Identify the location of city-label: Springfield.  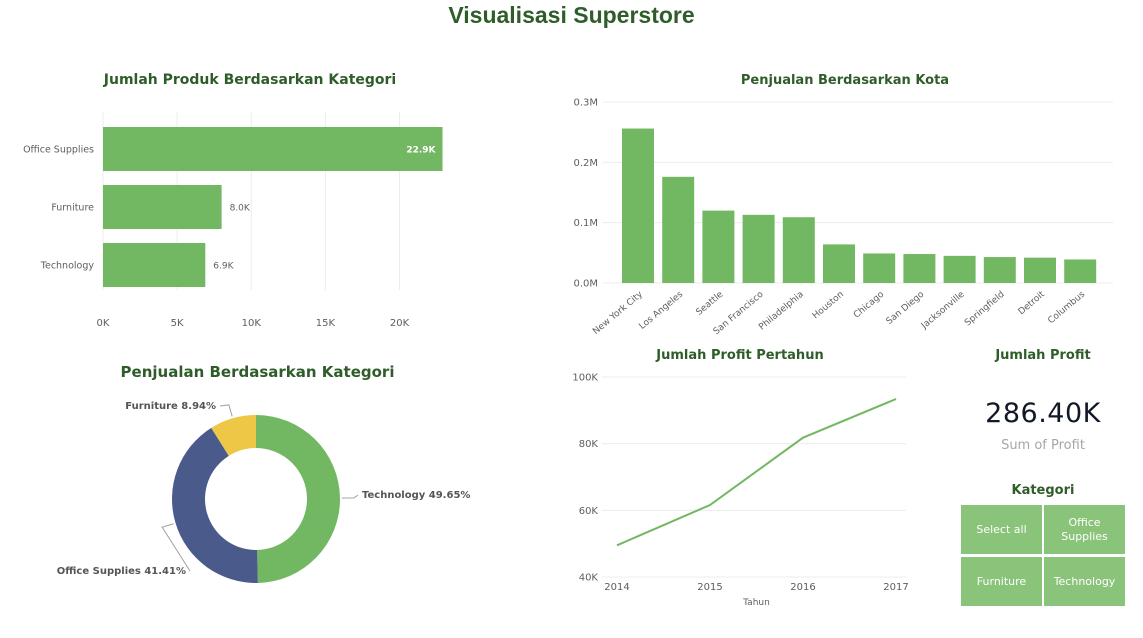
(985, 309).